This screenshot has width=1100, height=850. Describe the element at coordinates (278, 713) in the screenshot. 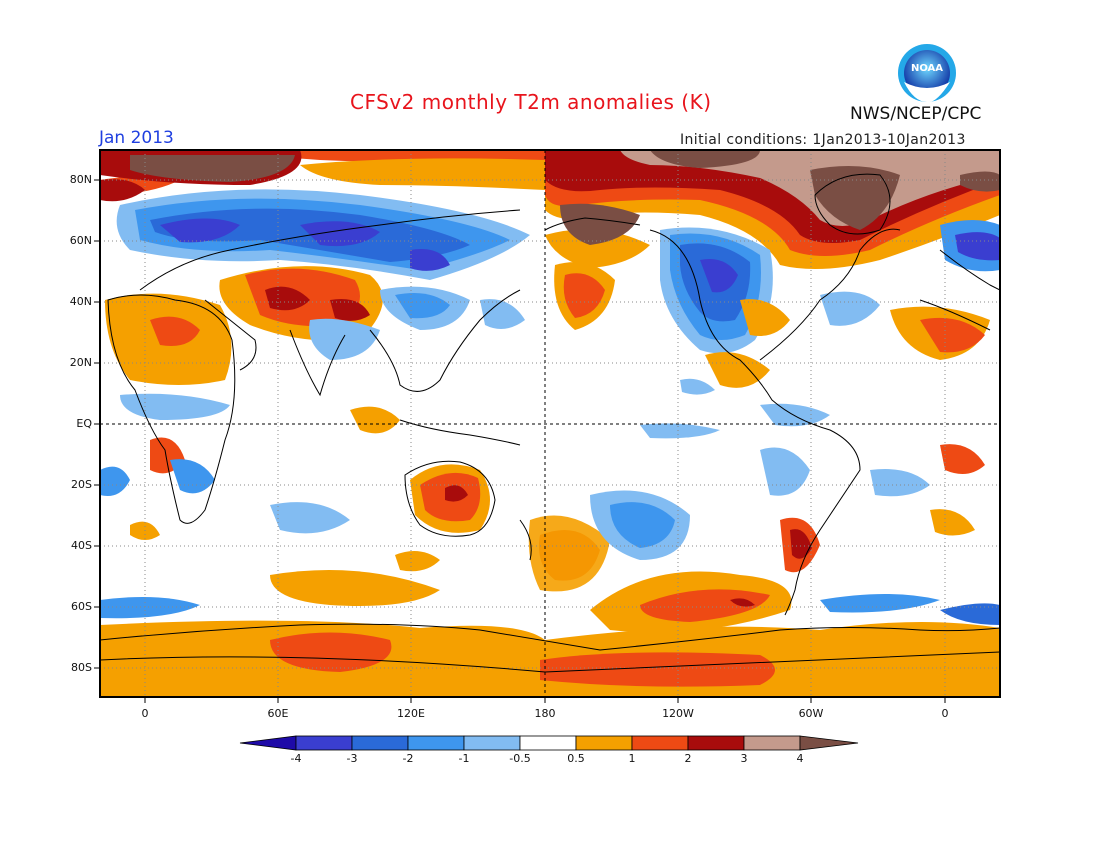

I see `lon-label-60e: 60E` at that location.